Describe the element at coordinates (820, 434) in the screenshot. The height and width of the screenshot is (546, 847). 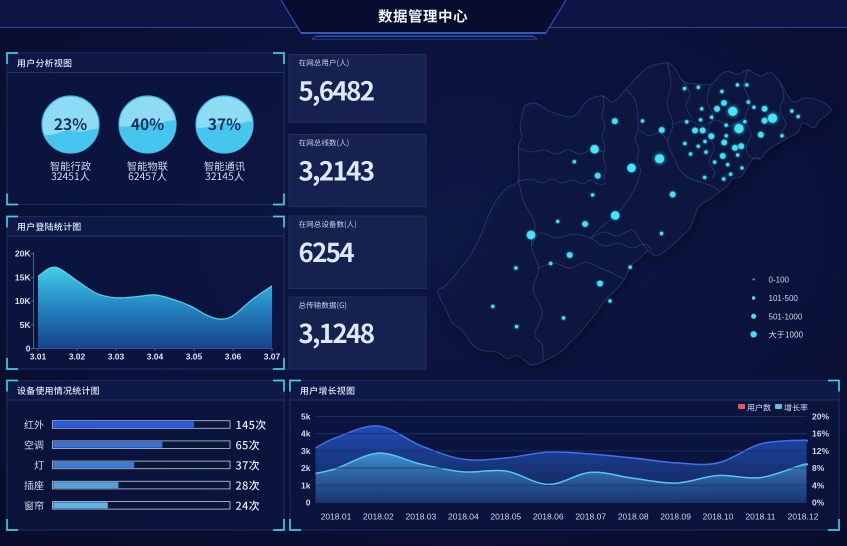
I see `svg-text: 16%` at that location.